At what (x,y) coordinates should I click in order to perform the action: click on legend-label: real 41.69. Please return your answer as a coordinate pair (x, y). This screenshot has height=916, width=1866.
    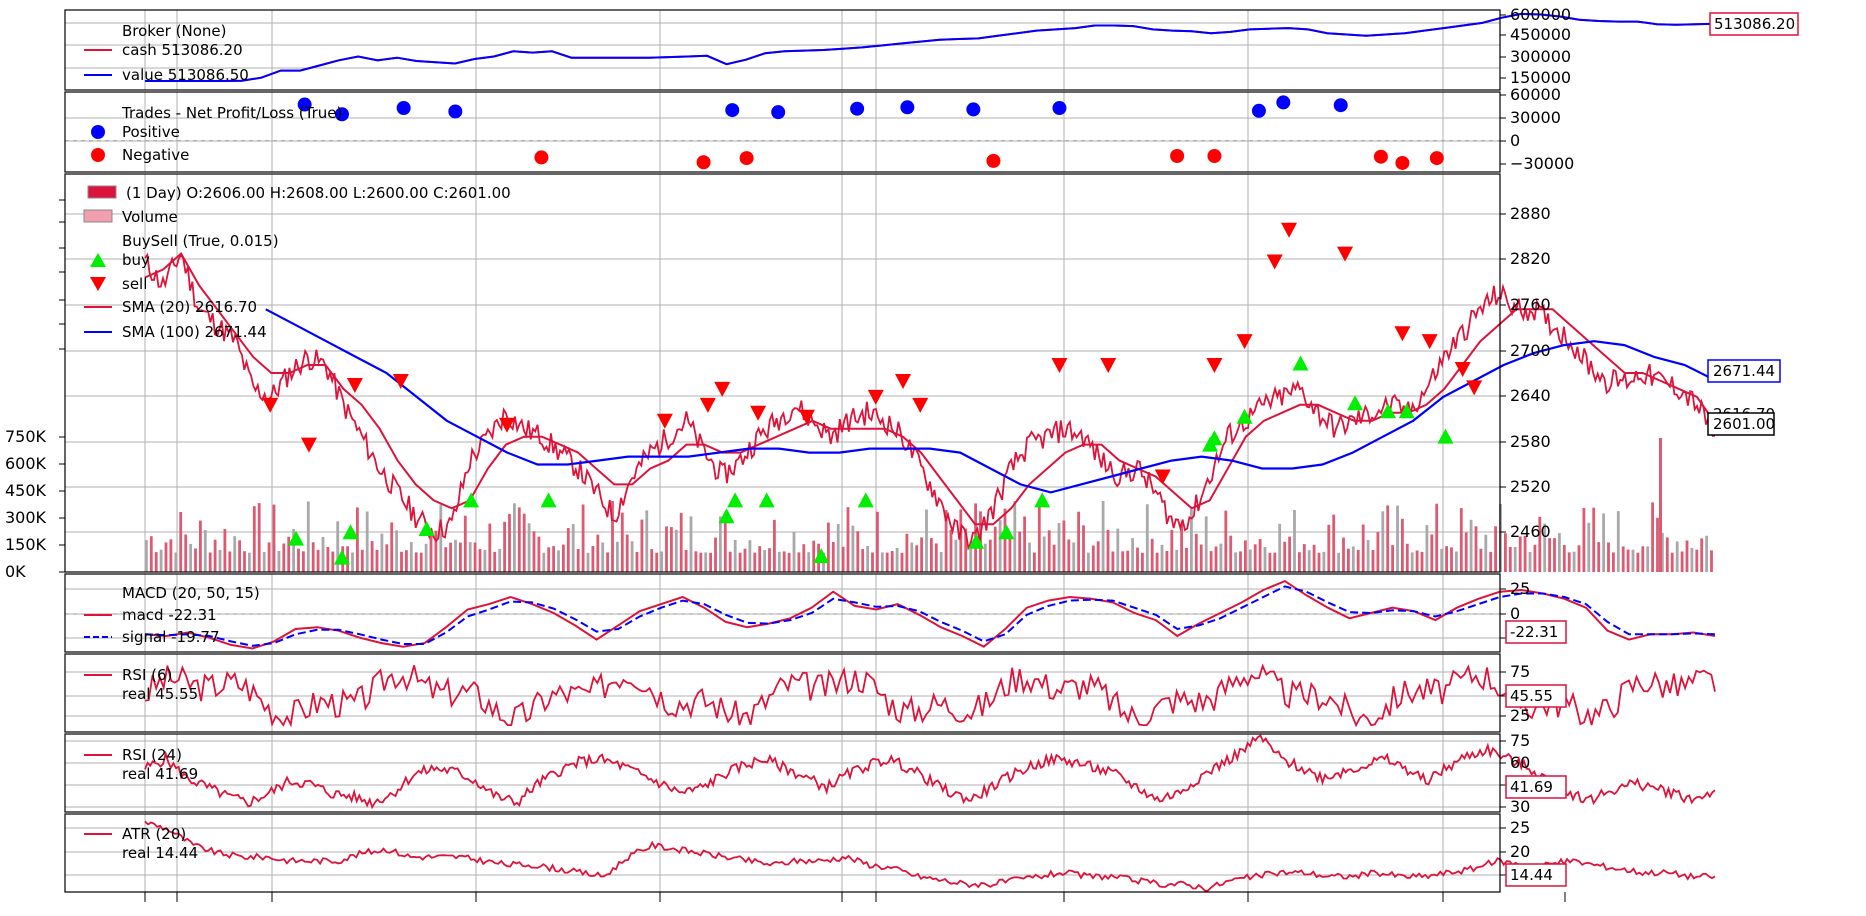
    Looking at the image, I should click on (160, 774).